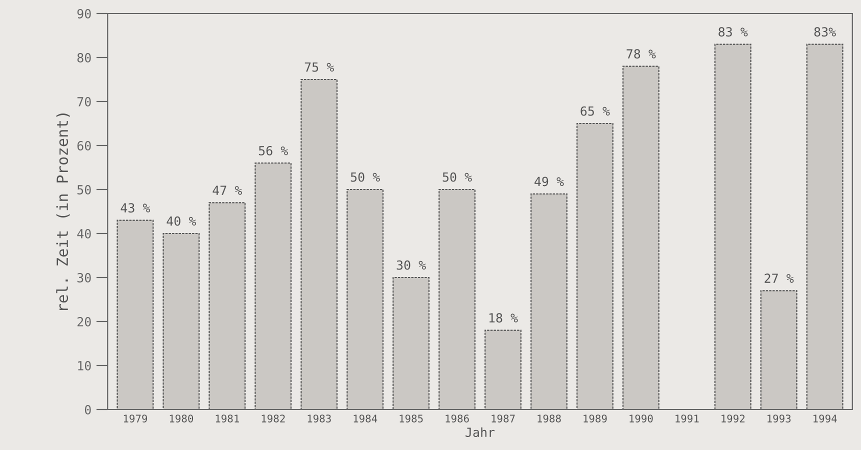  I want to click on x-tick-label: 1980, so click(182, 418).